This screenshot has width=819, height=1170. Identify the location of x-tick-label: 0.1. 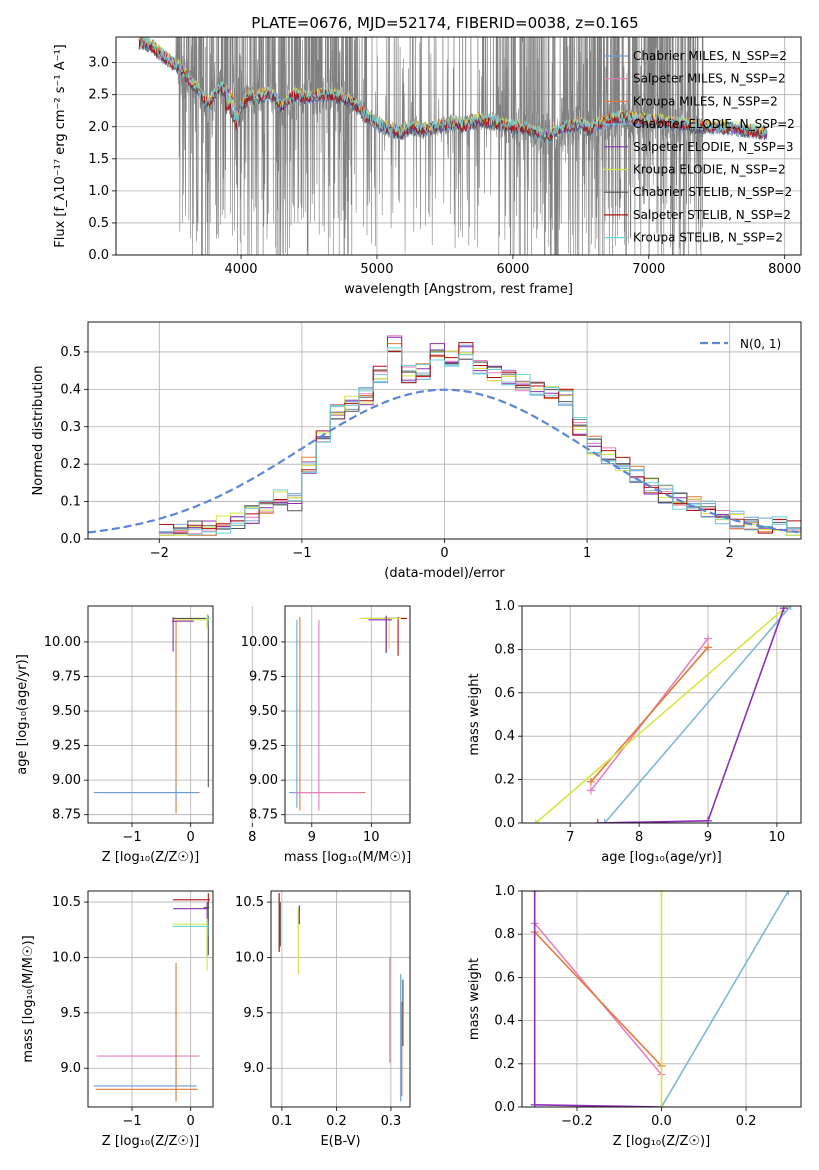
(282, 1121).